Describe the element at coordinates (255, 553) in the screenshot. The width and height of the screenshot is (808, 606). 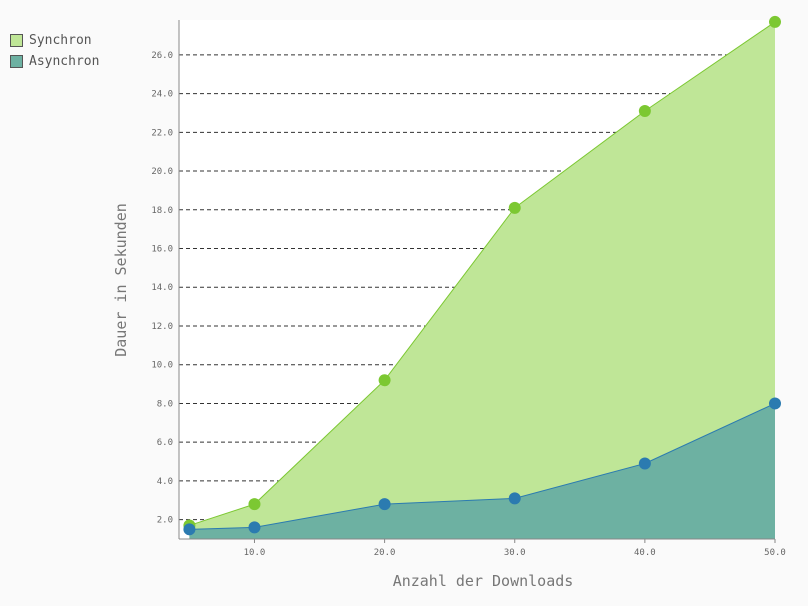
I see `x-tick-label: 10.0` at that location.